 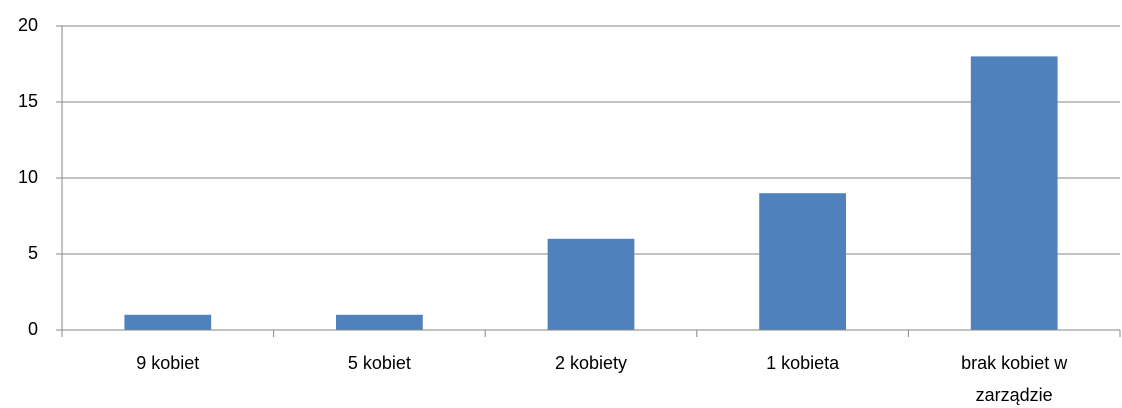 What do you see at coordinates (379, 363) in the screenshot?
I see `x-tick-label: 5 kobiet` at bounding box center [379, 363].